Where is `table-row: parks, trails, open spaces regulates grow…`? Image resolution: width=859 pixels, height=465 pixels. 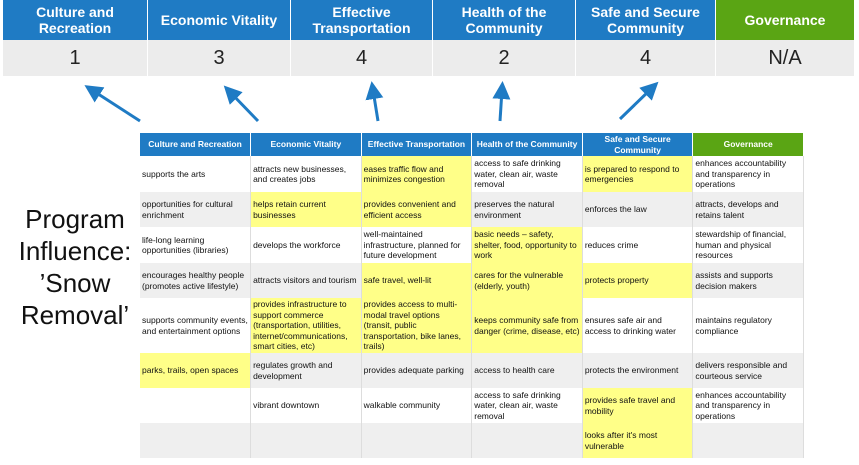
table-row: parks, trails, open spaces regulates grow… is located at coordinates (472, 370).